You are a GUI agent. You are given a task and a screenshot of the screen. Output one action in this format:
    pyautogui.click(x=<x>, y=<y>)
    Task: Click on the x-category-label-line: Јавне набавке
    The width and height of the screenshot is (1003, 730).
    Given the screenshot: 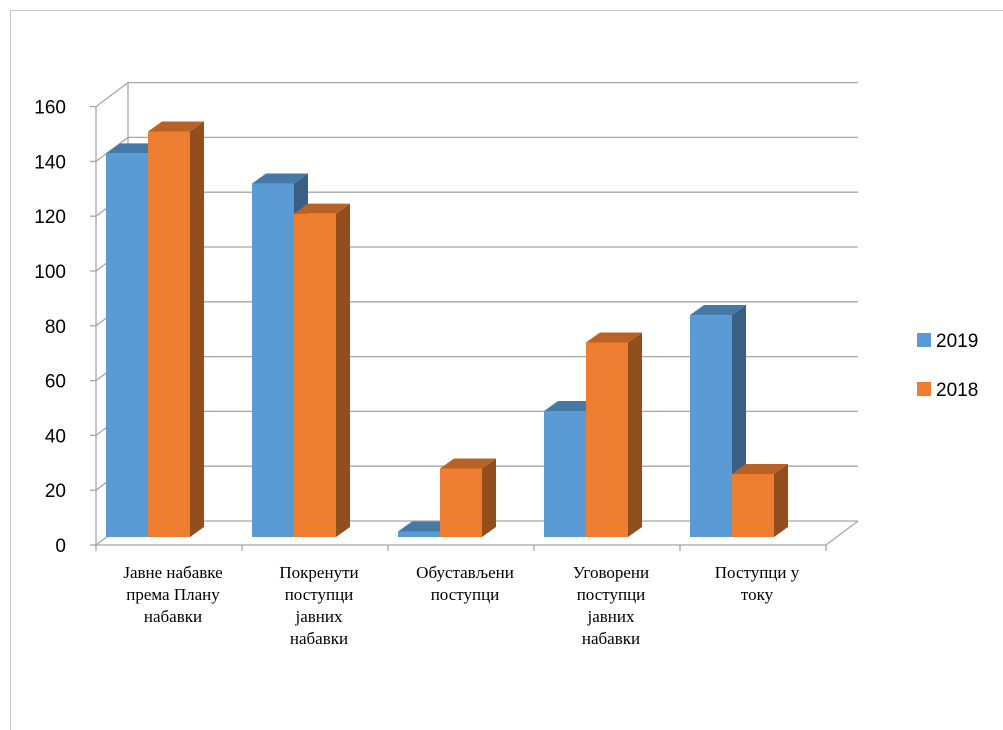 What is the action you would take?
    pyautogui.click(x=172, y=572)
    